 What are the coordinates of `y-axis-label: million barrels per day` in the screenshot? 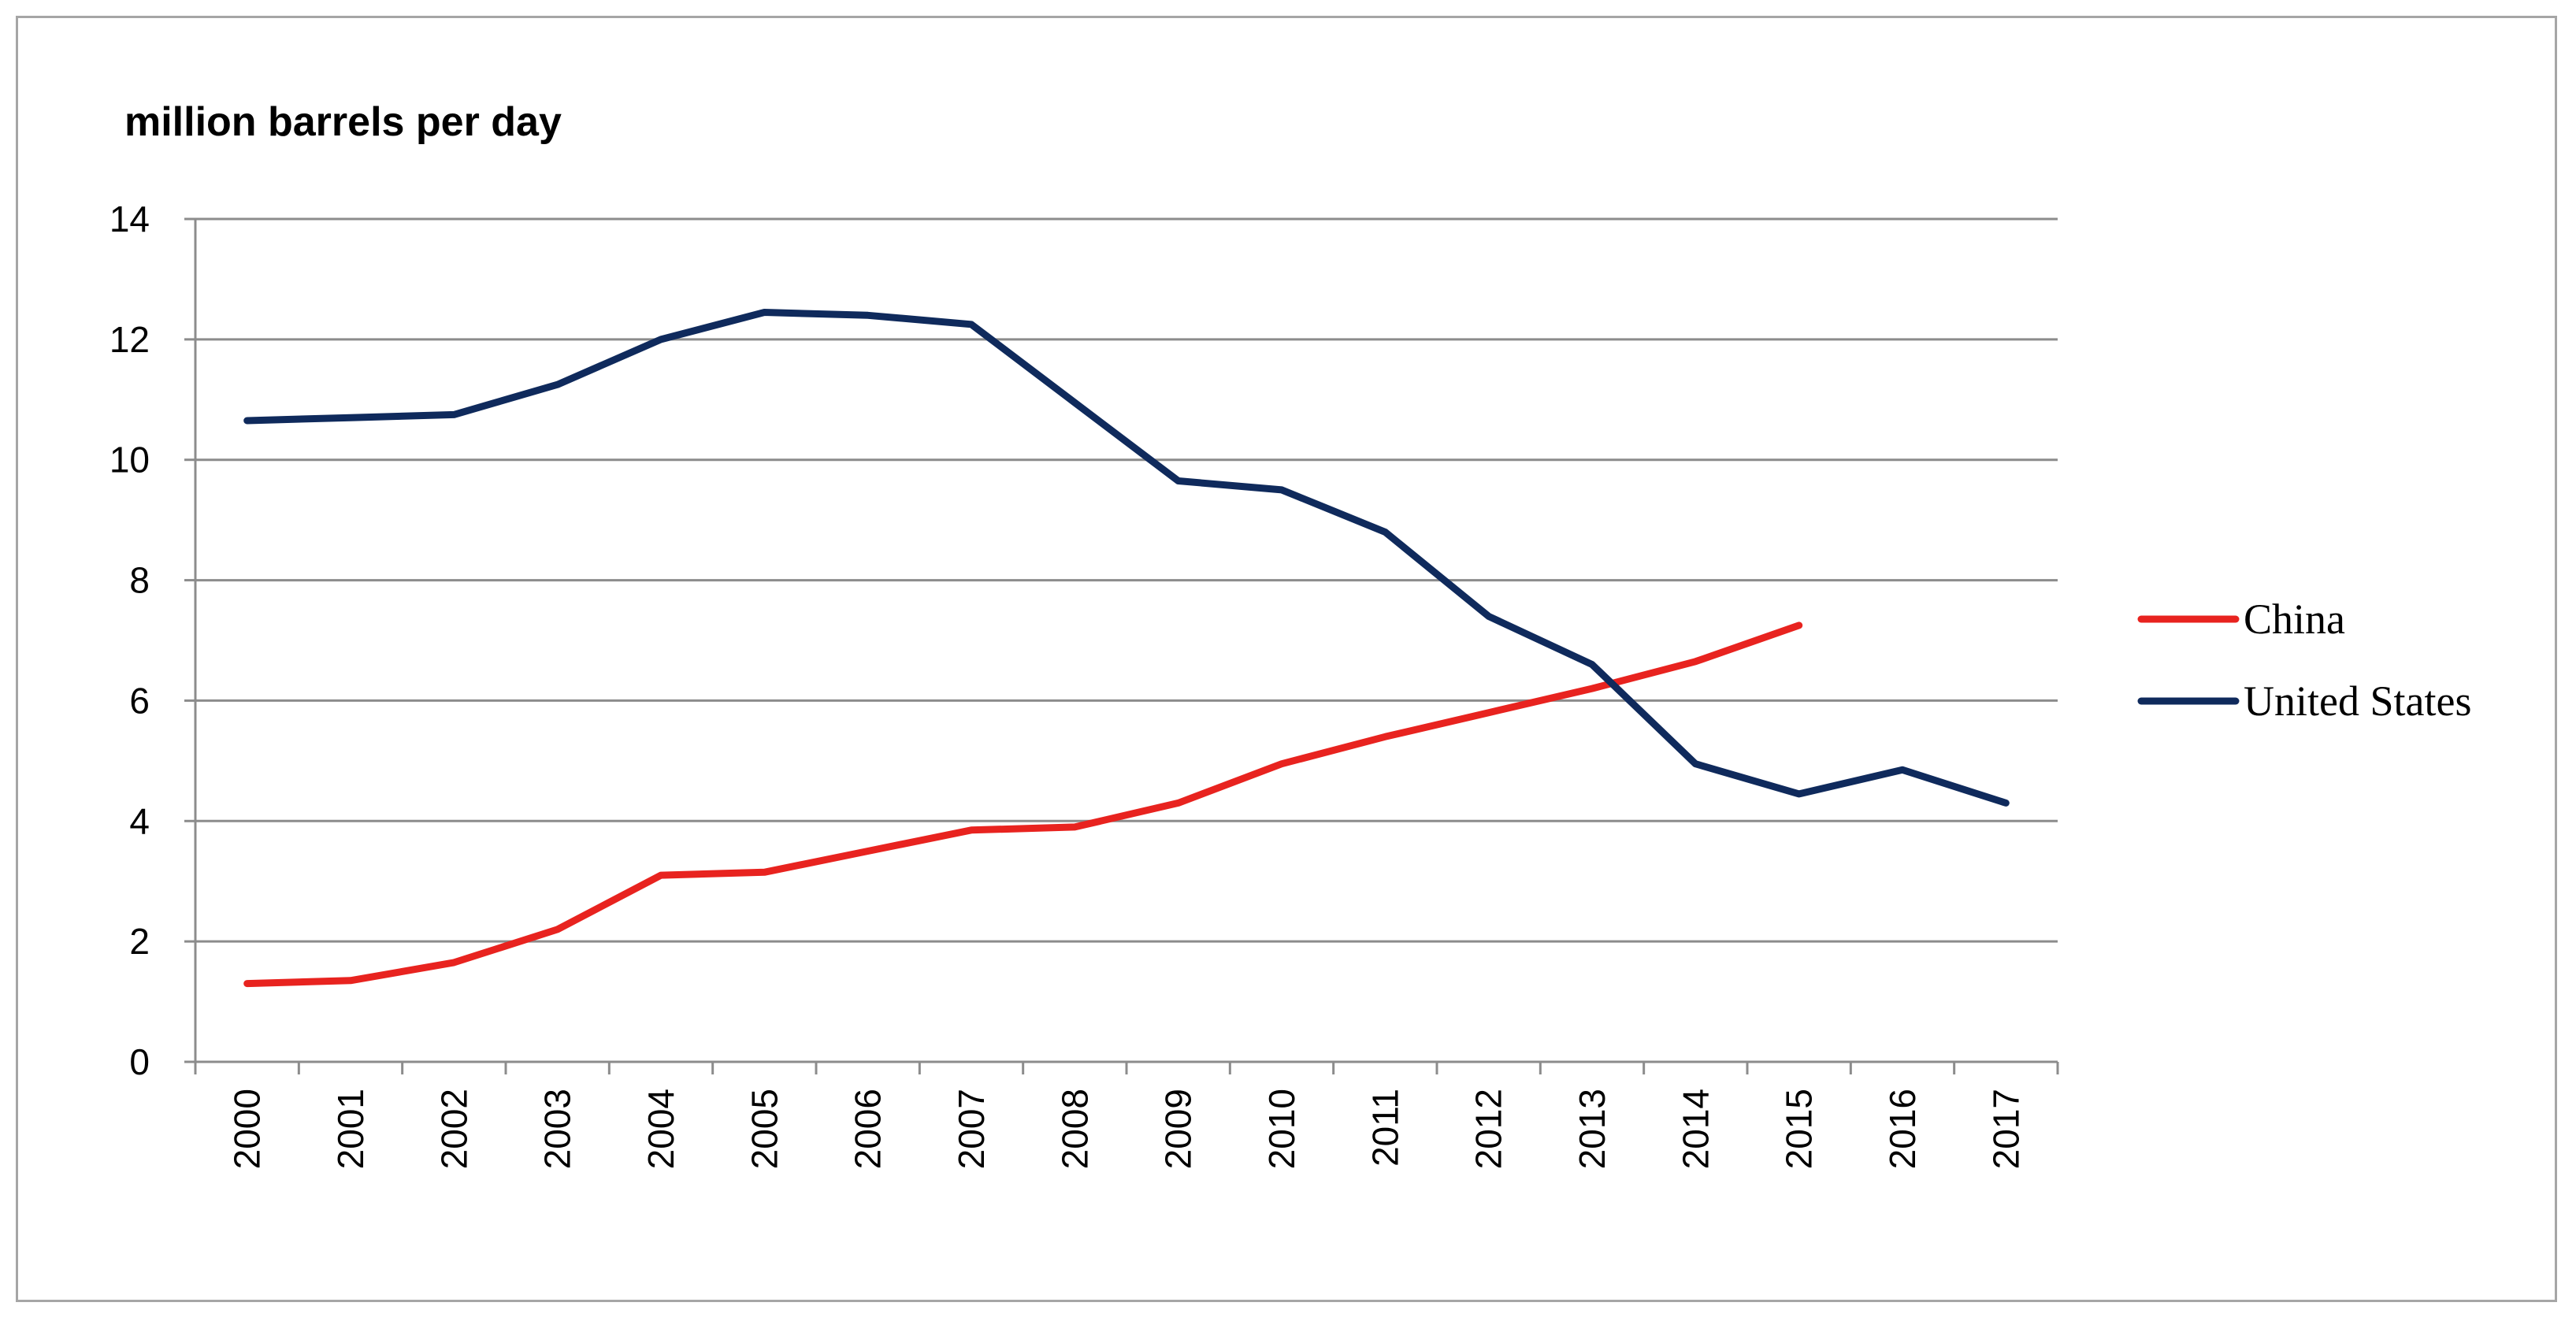 It's located at (343, 122).